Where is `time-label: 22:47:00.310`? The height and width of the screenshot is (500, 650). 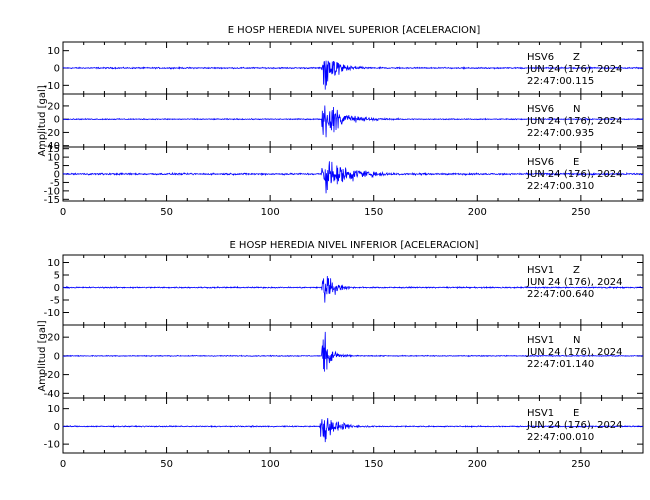
time-label: 22:47:00.310 is located at coordinates (560, 186).